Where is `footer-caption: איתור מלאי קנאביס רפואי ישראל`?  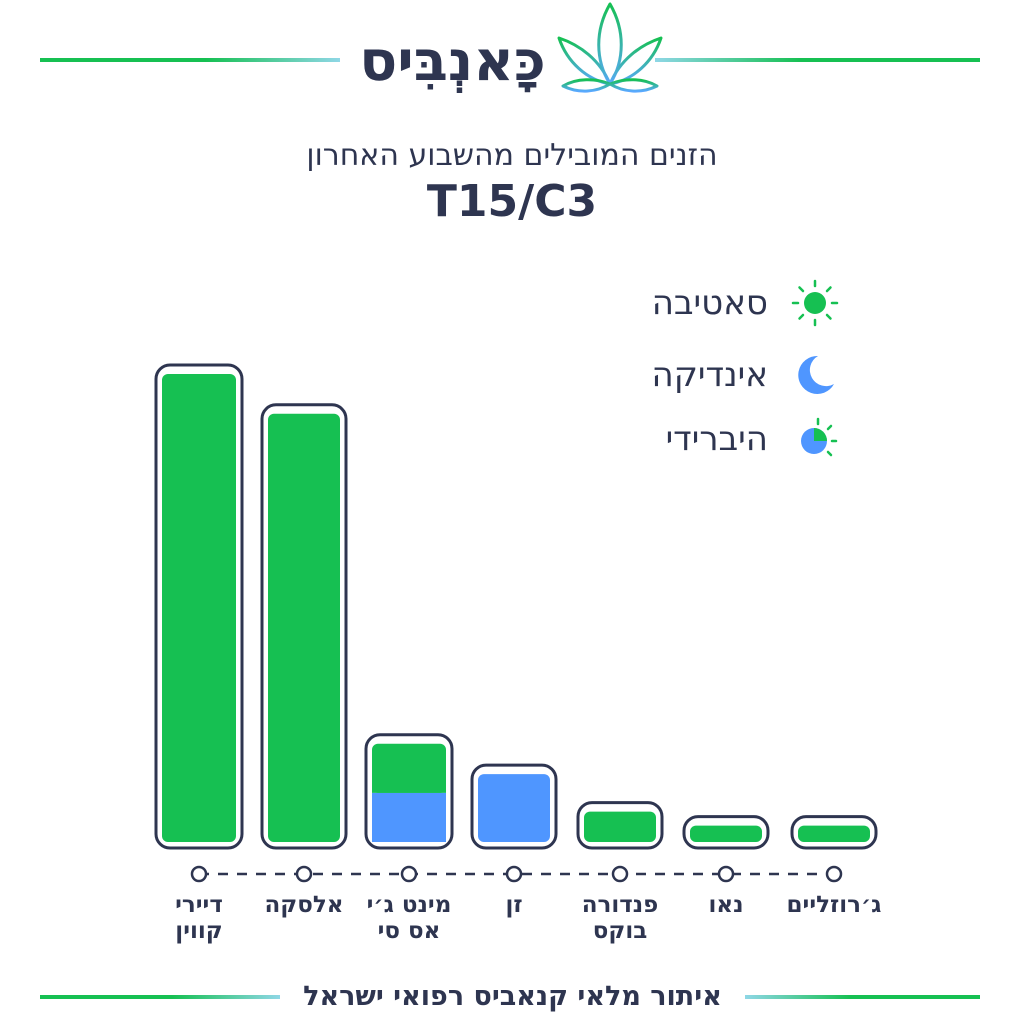
footer-caption: איתור מלאי קנאביס רפואי ישראל is located at coordinates (512, 996).